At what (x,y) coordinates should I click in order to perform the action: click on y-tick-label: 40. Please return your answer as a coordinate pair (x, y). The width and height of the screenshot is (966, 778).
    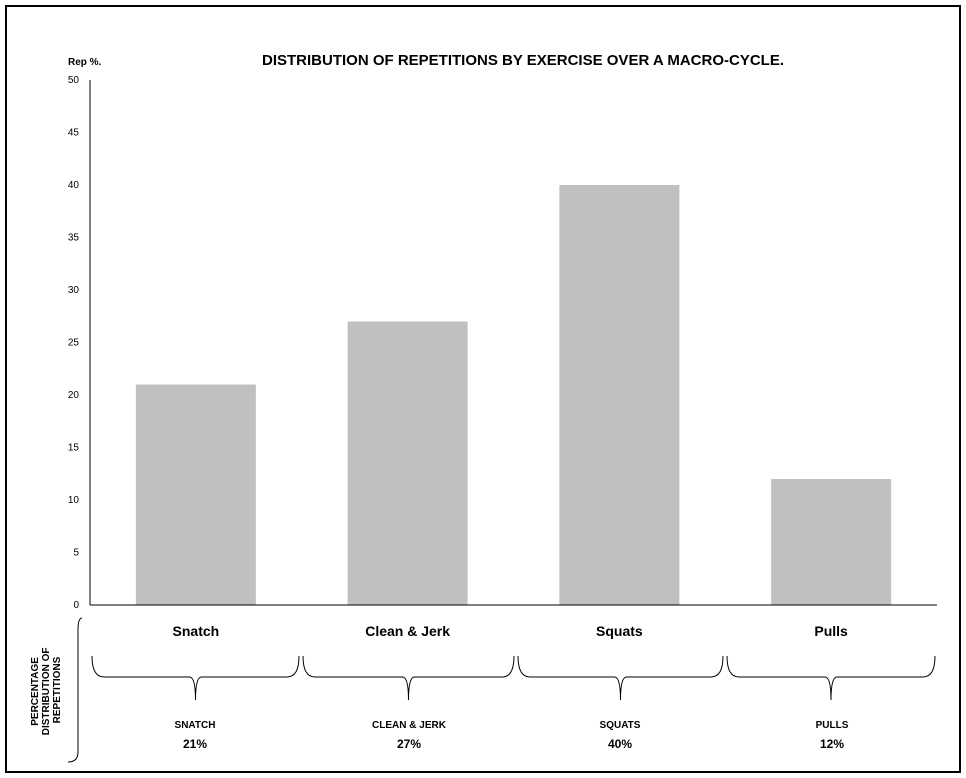
    Looking at the image, I should click on (74, 185).